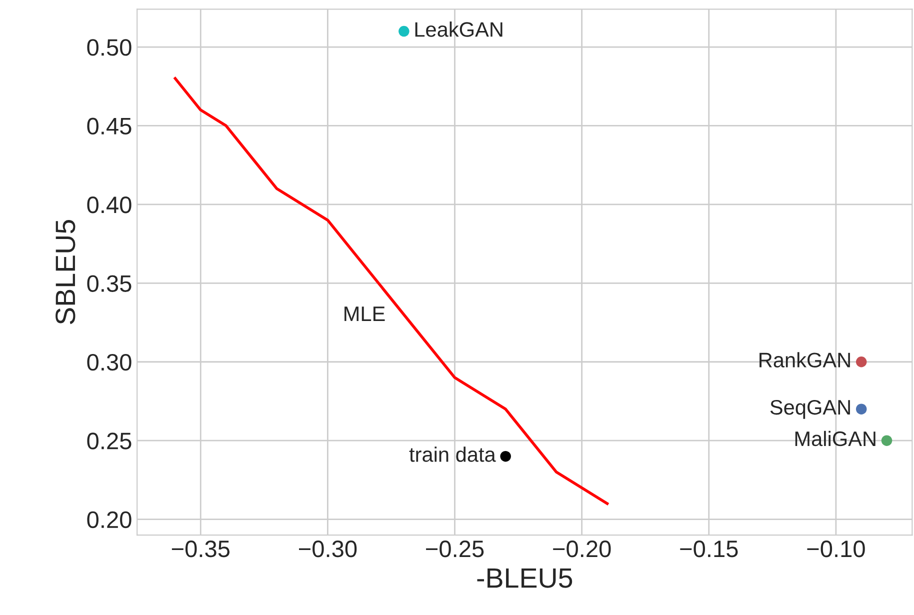 The height and width of the screenshot is (615, 914). Describe the element at coordinates (109, 47) in the screenshot. I see `y-tick-label: 0.50` at that location.